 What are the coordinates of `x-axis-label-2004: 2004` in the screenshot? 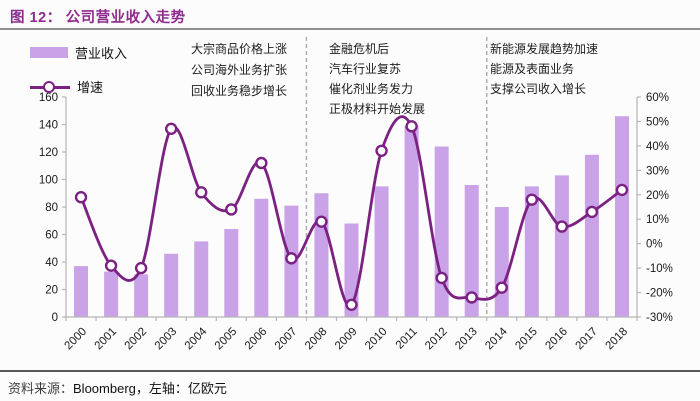 It's located at (196, 338).